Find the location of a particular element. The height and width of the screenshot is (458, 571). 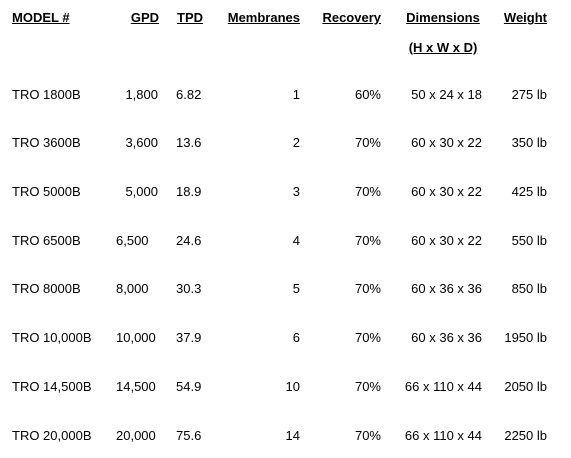

cell-tpd: 24.6 is located at coordinates (189, 240).